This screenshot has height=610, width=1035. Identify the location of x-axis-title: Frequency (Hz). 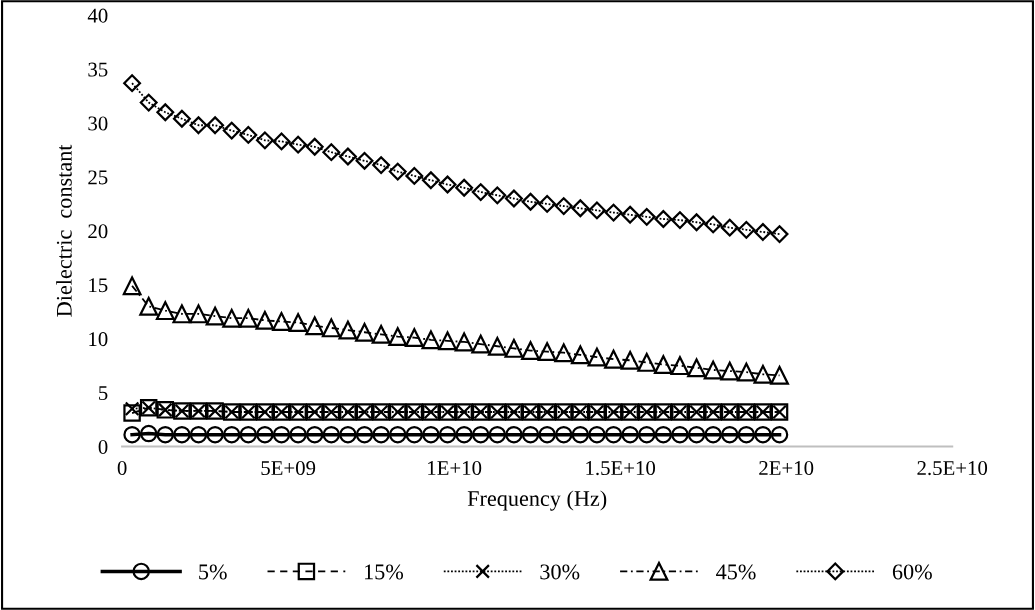
(537, 500).